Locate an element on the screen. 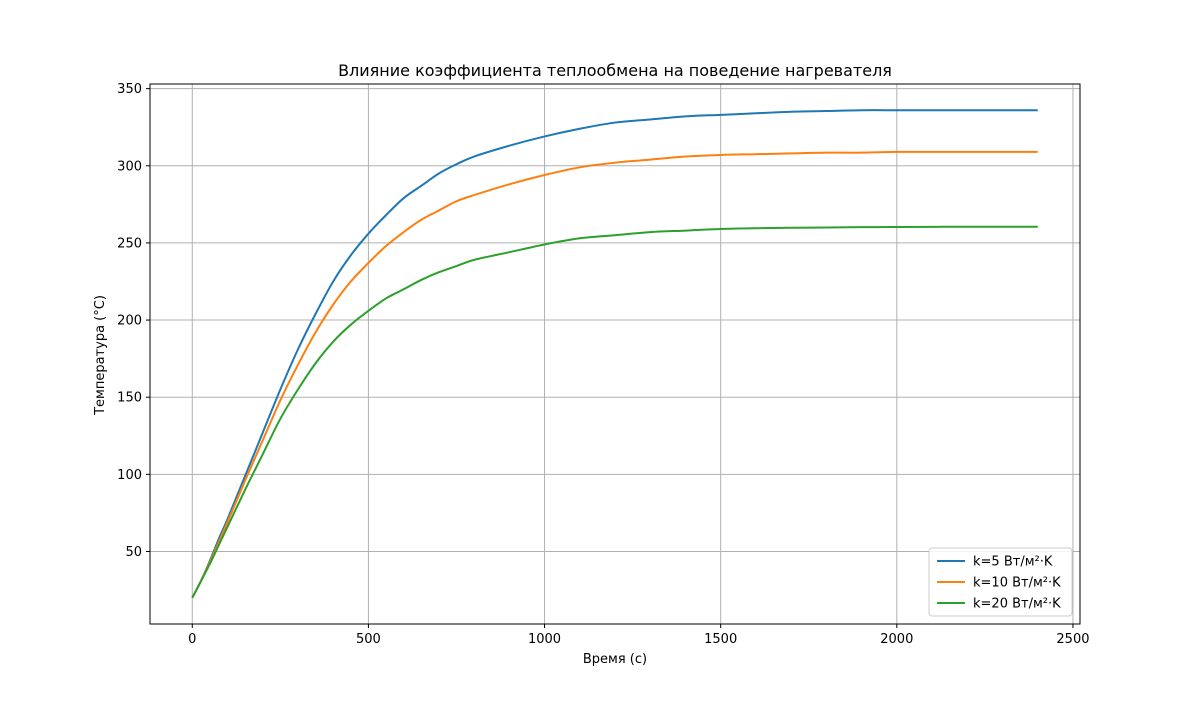 The height and width of the screenshot is (704, 1200). y-tick-label: 300 is located at coordinates (129, 166).